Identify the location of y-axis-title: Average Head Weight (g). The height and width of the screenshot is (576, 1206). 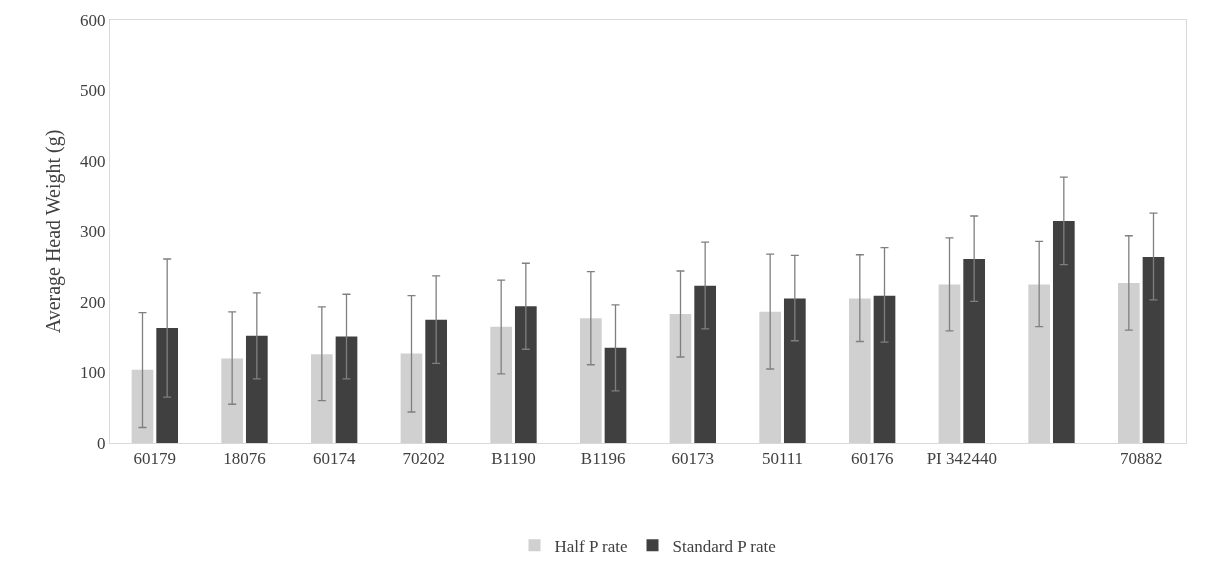
(53, 231).